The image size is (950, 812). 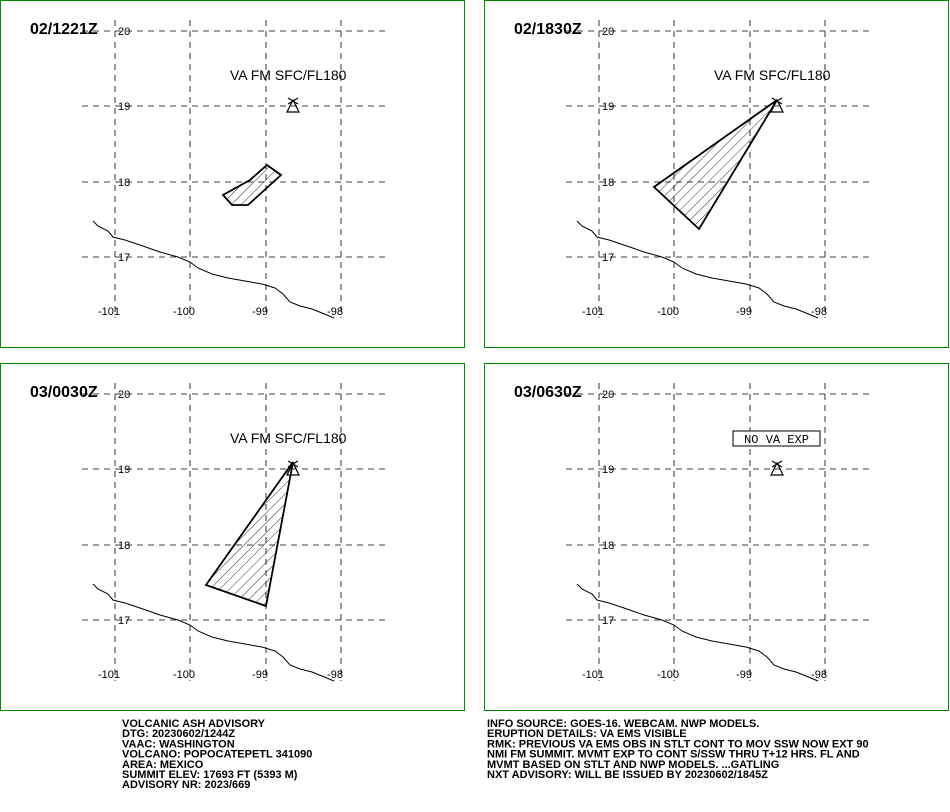 I want to click on annotation: NO VA EXP, so click(x=776, y=440).